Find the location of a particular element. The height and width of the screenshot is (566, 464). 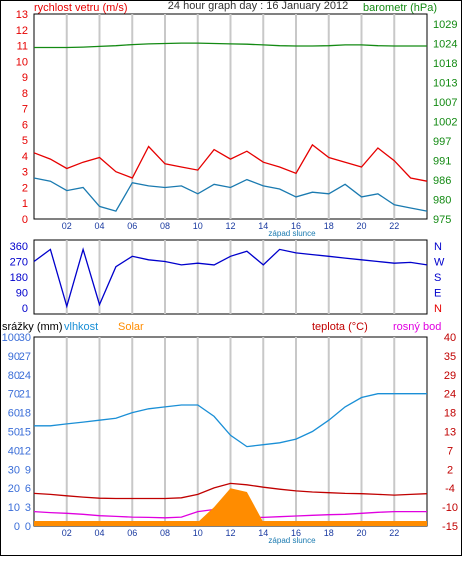

y-tick-label-rain: 0 is located at coordinates (17, 527).